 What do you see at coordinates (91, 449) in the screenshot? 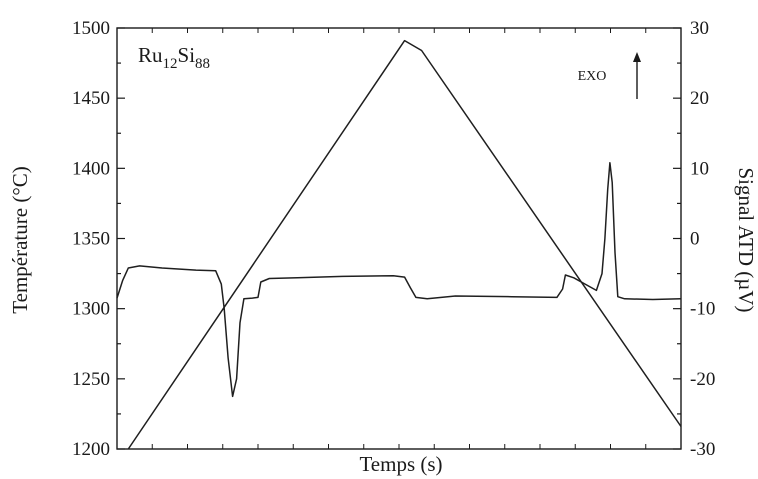
I see `y-tick-label: 1200` at bounding box center [91, 449].